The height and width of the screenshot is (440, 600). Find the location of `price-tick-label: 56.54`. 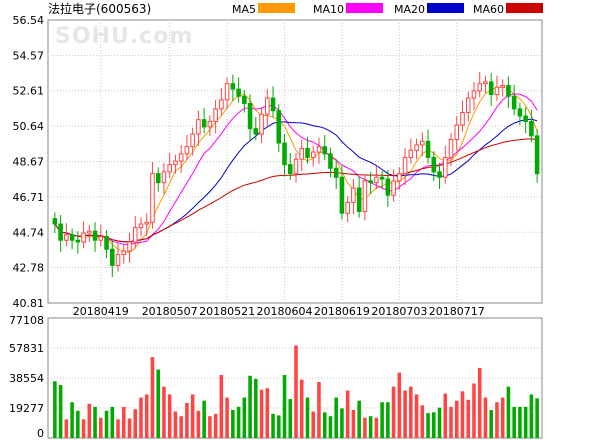

price-tick-label: 56.54 is located at coordinates (29, 20).